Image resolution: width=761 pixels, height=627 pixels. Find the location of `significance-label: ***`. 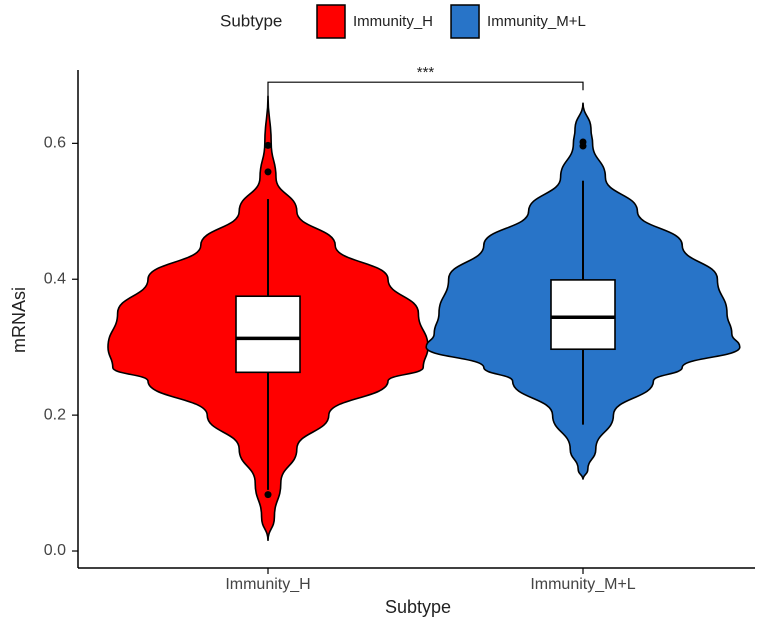

significance-label: *** is located at coordinates (426, 72).